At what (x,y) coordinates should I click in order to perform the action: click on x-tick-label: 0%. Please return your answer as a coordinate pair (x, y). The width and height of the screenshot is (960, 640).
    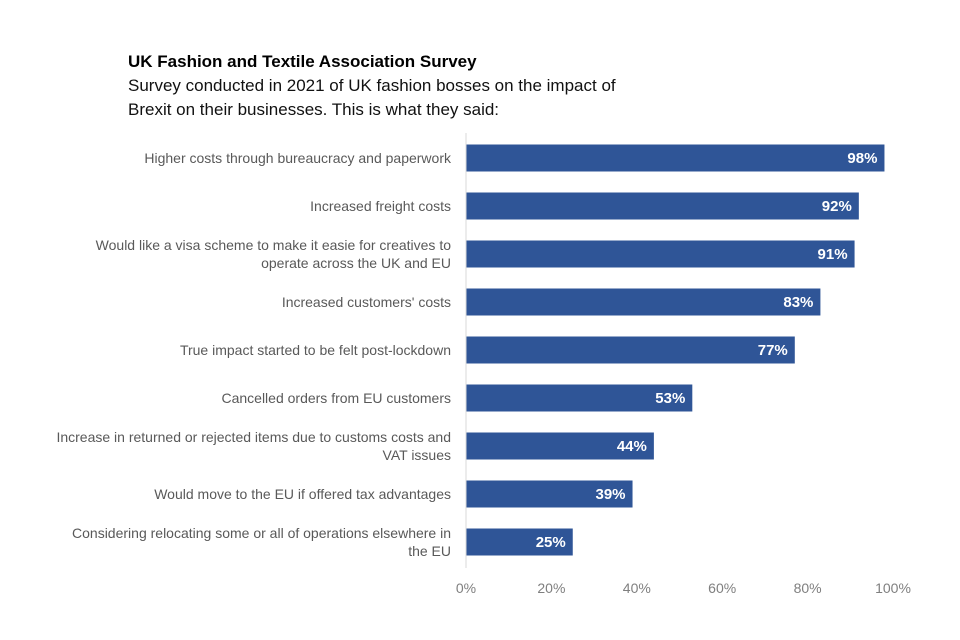
    Looking at the image, I should click on (466, 588).